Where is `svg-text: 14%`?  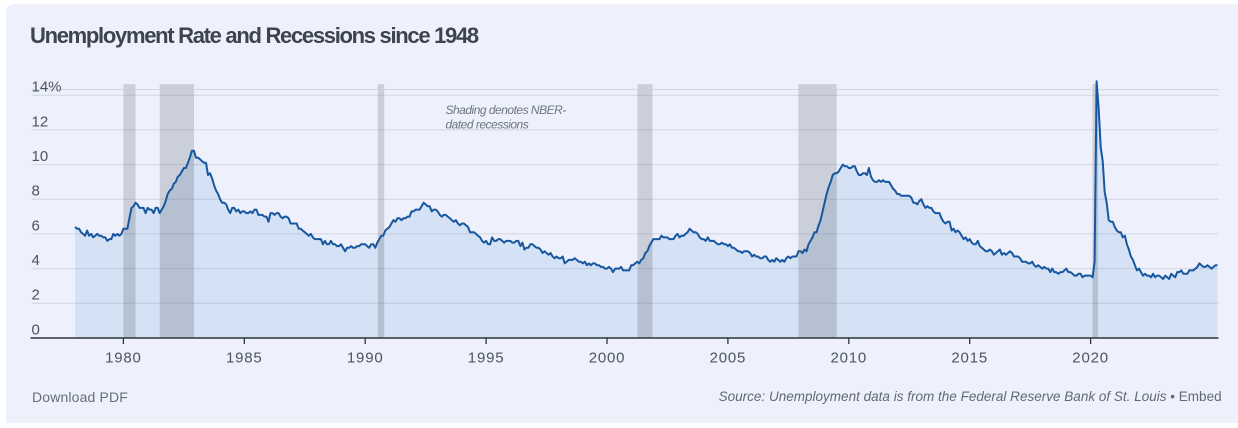
svg-text: 14% is located at coordinates (47, 87).